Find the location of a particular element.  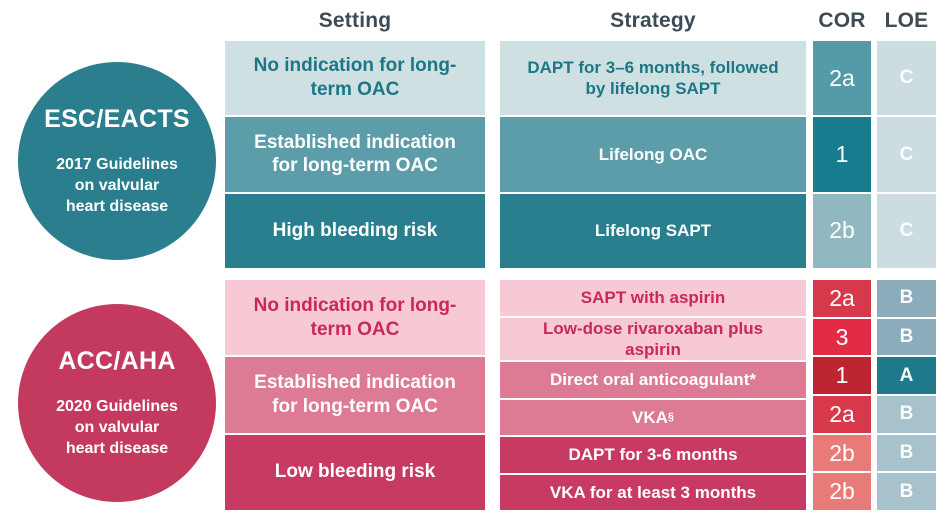

acc-loe-column: B B A B B B is located at coordinates (906, 395).